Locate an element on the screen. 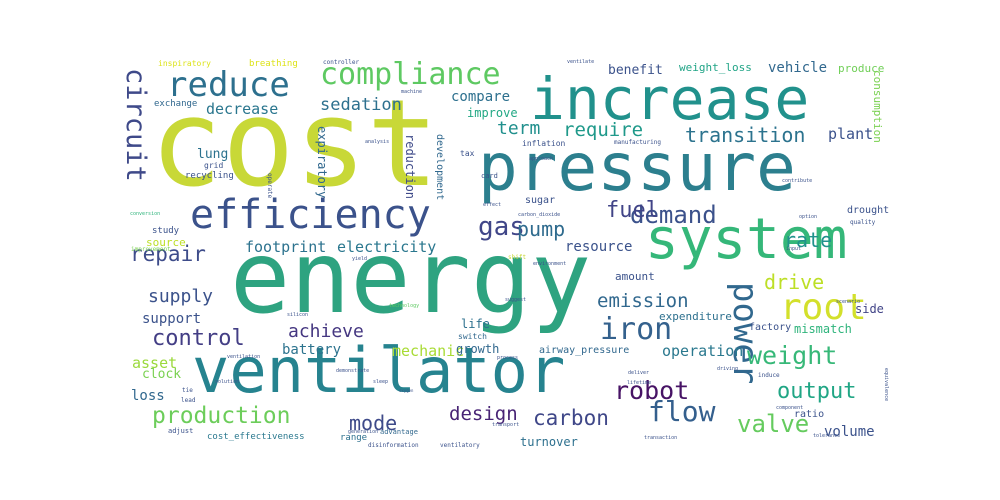  word-ventilatory: ventilatory is located at coordinates (460, 445).